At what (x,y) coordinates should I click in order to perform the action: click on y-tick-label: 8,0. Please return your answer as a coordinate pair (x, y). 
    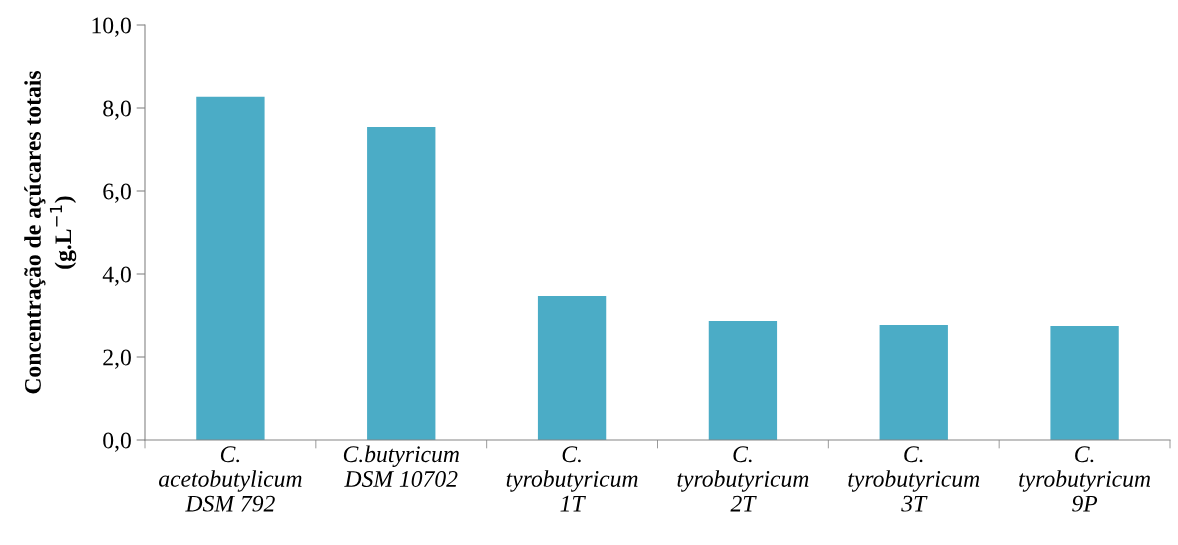
    Looking at the image, I should click on (117, 110).